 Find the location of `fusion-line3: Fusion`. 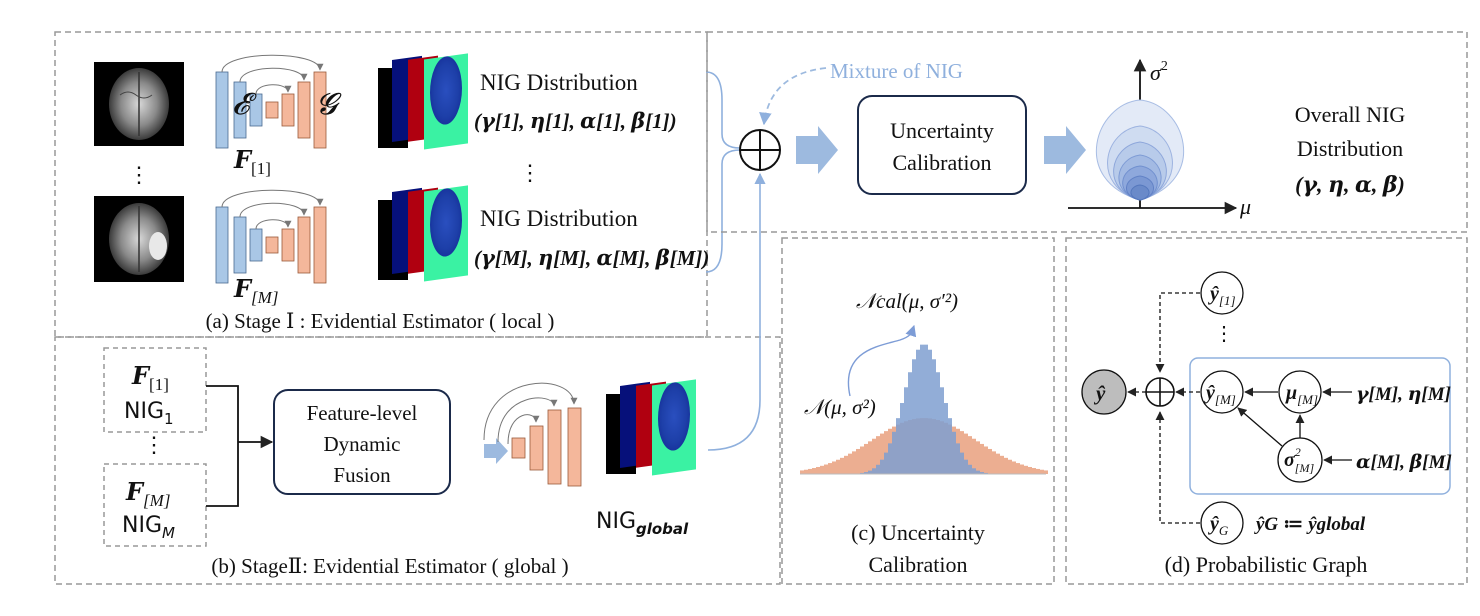

fusion-line3: Fusion is located at coordinates (362, 475).